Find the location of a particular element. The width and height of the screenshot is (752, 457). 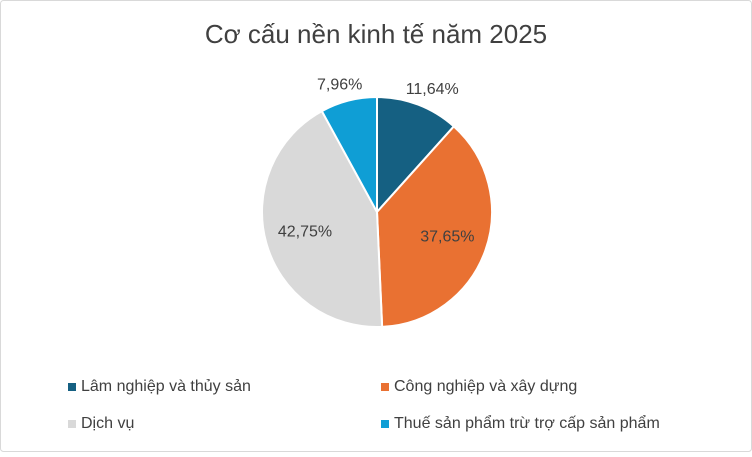

legend-label: Công nghiệp và xây dựng is located at coordinates (485, 386).